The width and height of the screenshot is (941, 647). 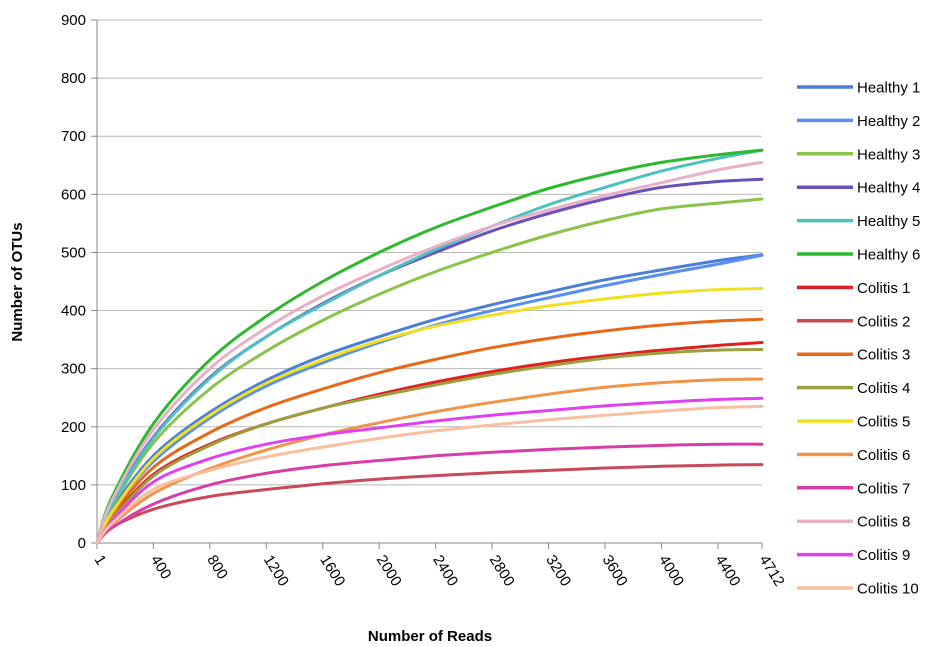 What do you see at coordinates (73, 136) in the screenshot?
I see `y-tick-label: 700` at bounding box center [73, 136].